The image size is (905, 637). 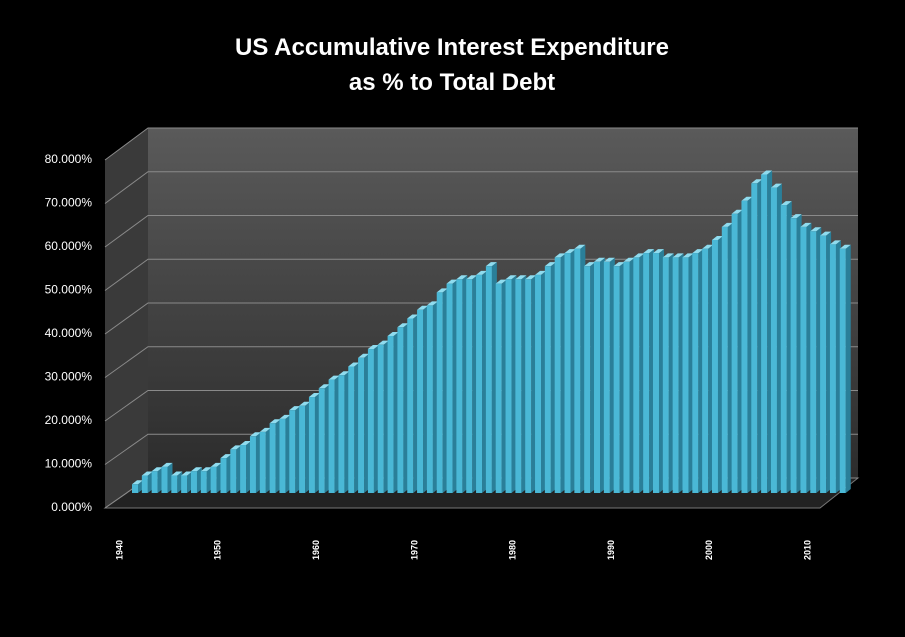 What do you see at coordinates (452, 82) in the screenshot?
I see `chart-title: as % to Total Debt` at bounding box center [452, 82].